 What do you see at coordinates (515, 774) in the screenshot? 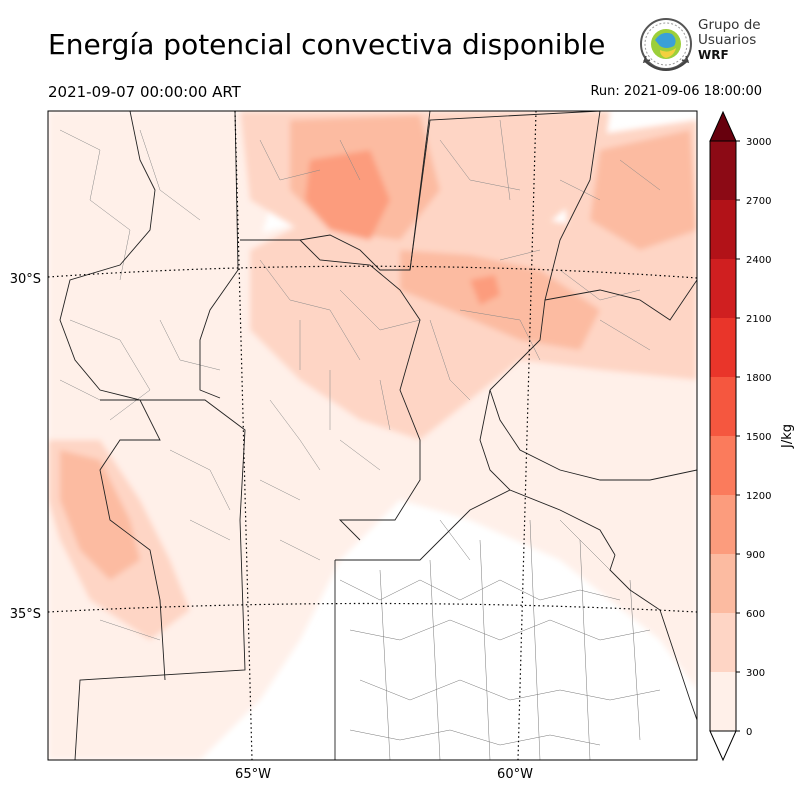
I see `lon-label-60: 60°W` at bounding box center [515, 774].